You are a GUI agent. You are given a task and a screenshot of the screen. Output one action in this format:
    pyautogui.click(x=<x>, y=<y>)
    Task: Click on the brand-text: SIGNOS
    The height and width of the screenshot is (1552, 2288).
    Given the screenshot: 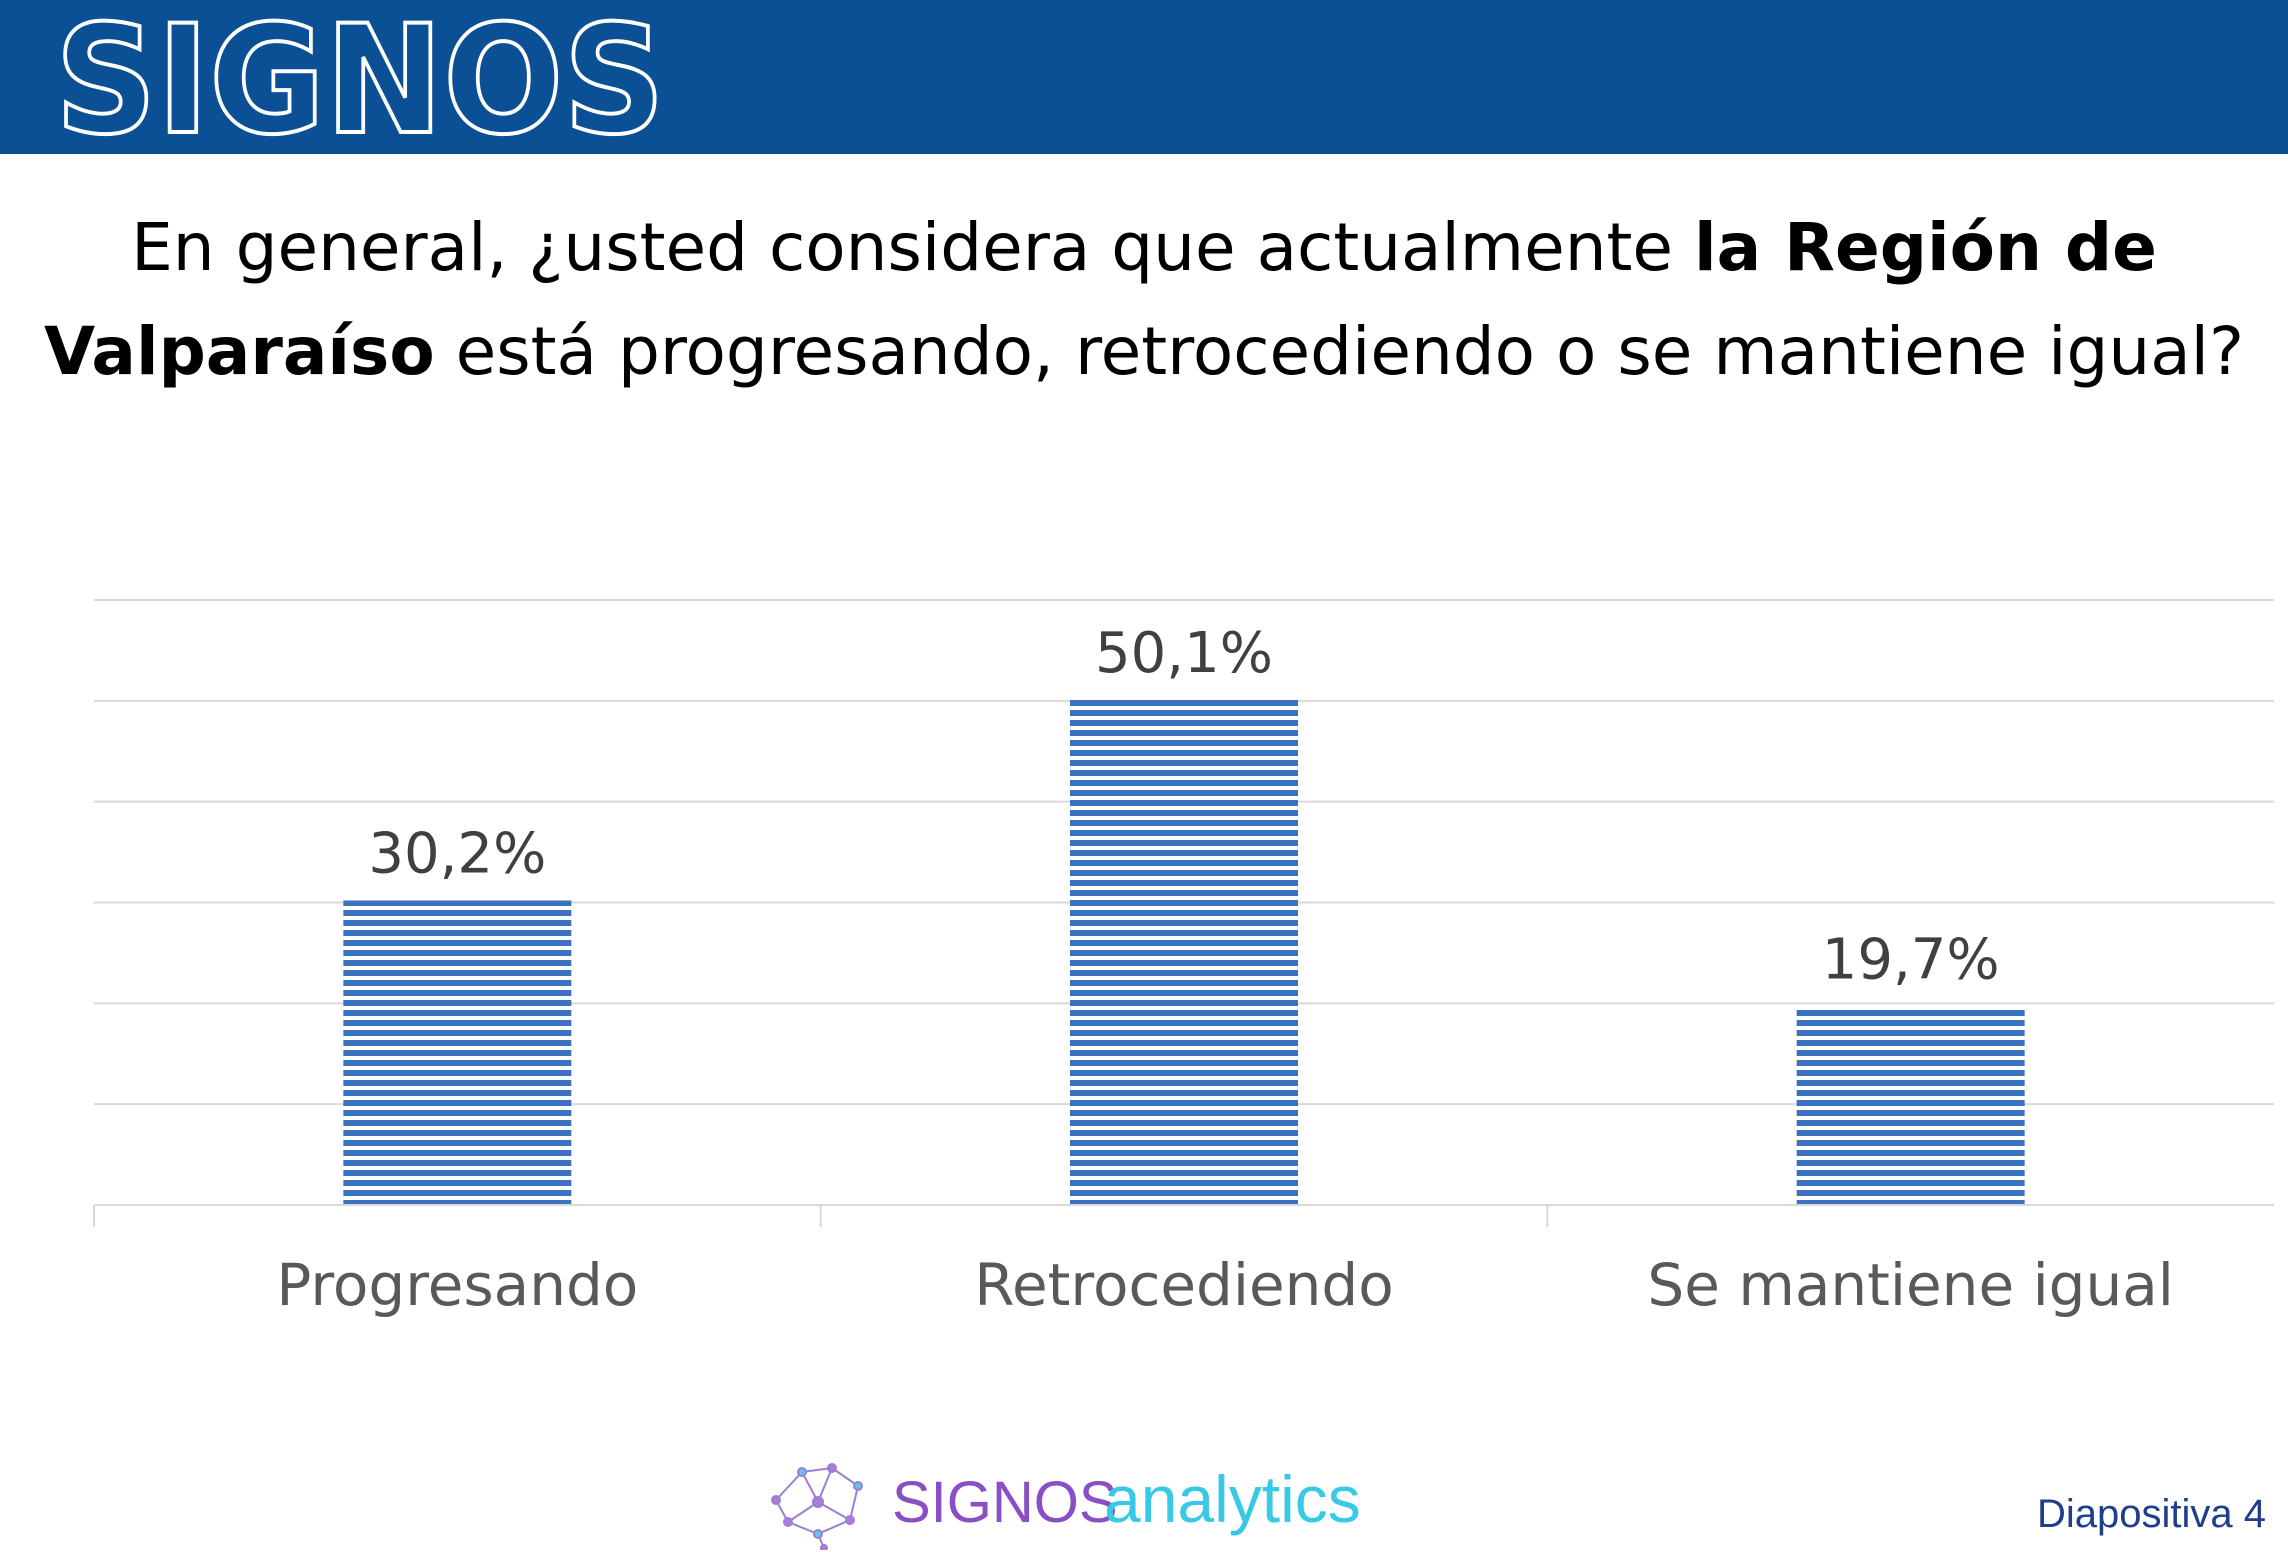 What is the action you would take?
    pyautogui.click(x=360, y=79)
    